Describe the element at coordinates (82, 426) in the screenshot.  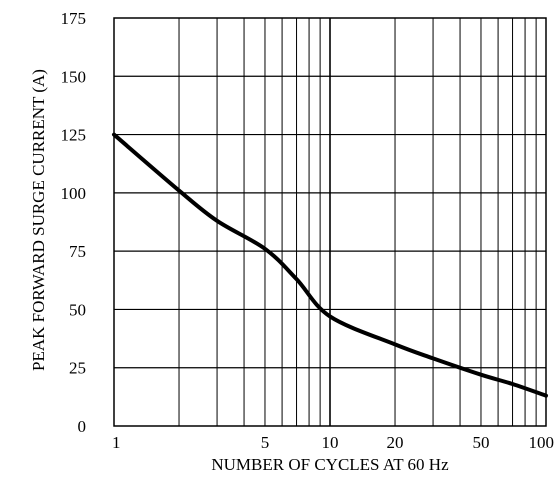
I see `y-tick-label: 0` at that location.